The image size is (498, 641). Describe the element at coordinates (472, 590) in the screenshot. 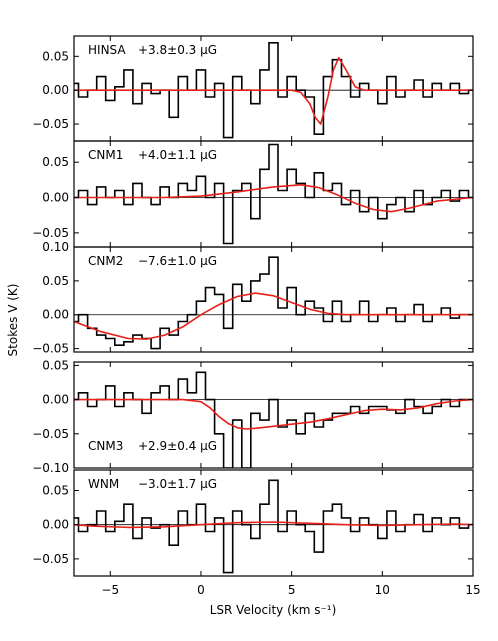

I see `x-tick-label: 15` at that location.